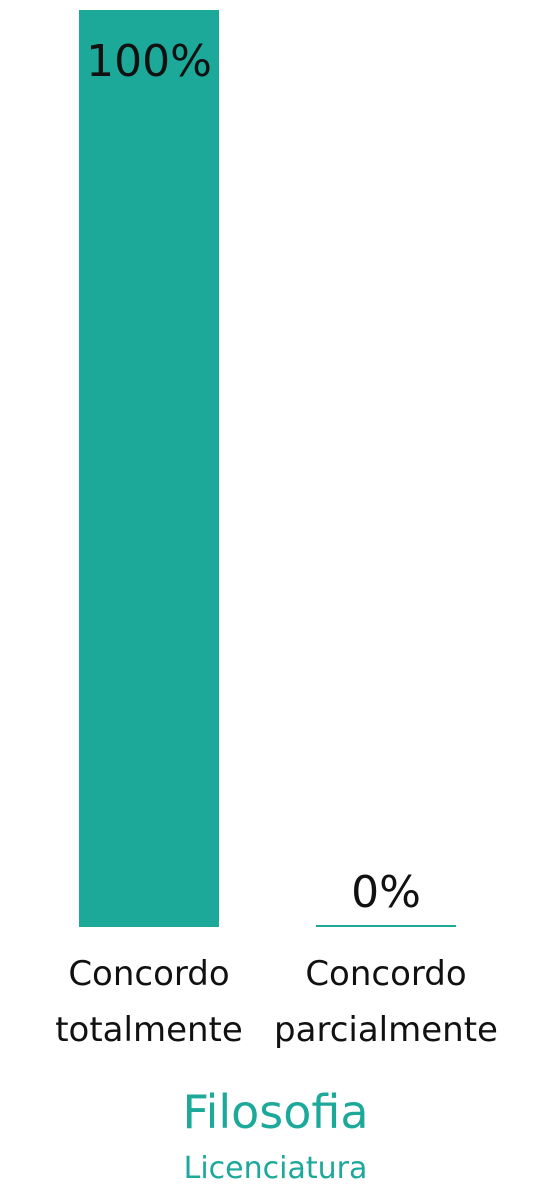 Image resolution: width=551 pixels, height=1194 pixels. What do you see at coordinates (149, 1030) in the screenshot?
I see `category-label-0-line-1: totalmente` at bounding box center [149, 1030].